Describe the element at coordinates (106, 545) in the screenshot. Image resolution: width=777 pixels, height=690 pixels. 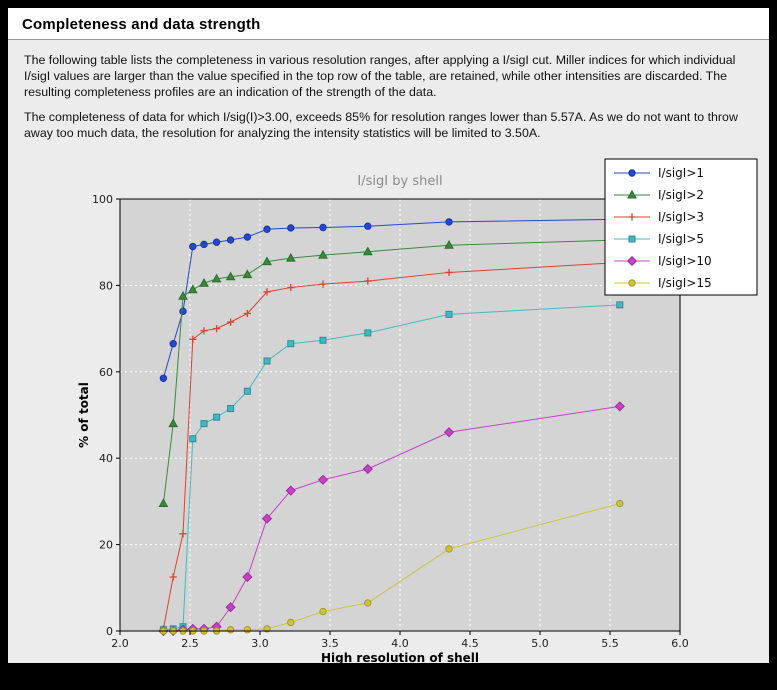
I see `y-tick-label: 20` at that location.